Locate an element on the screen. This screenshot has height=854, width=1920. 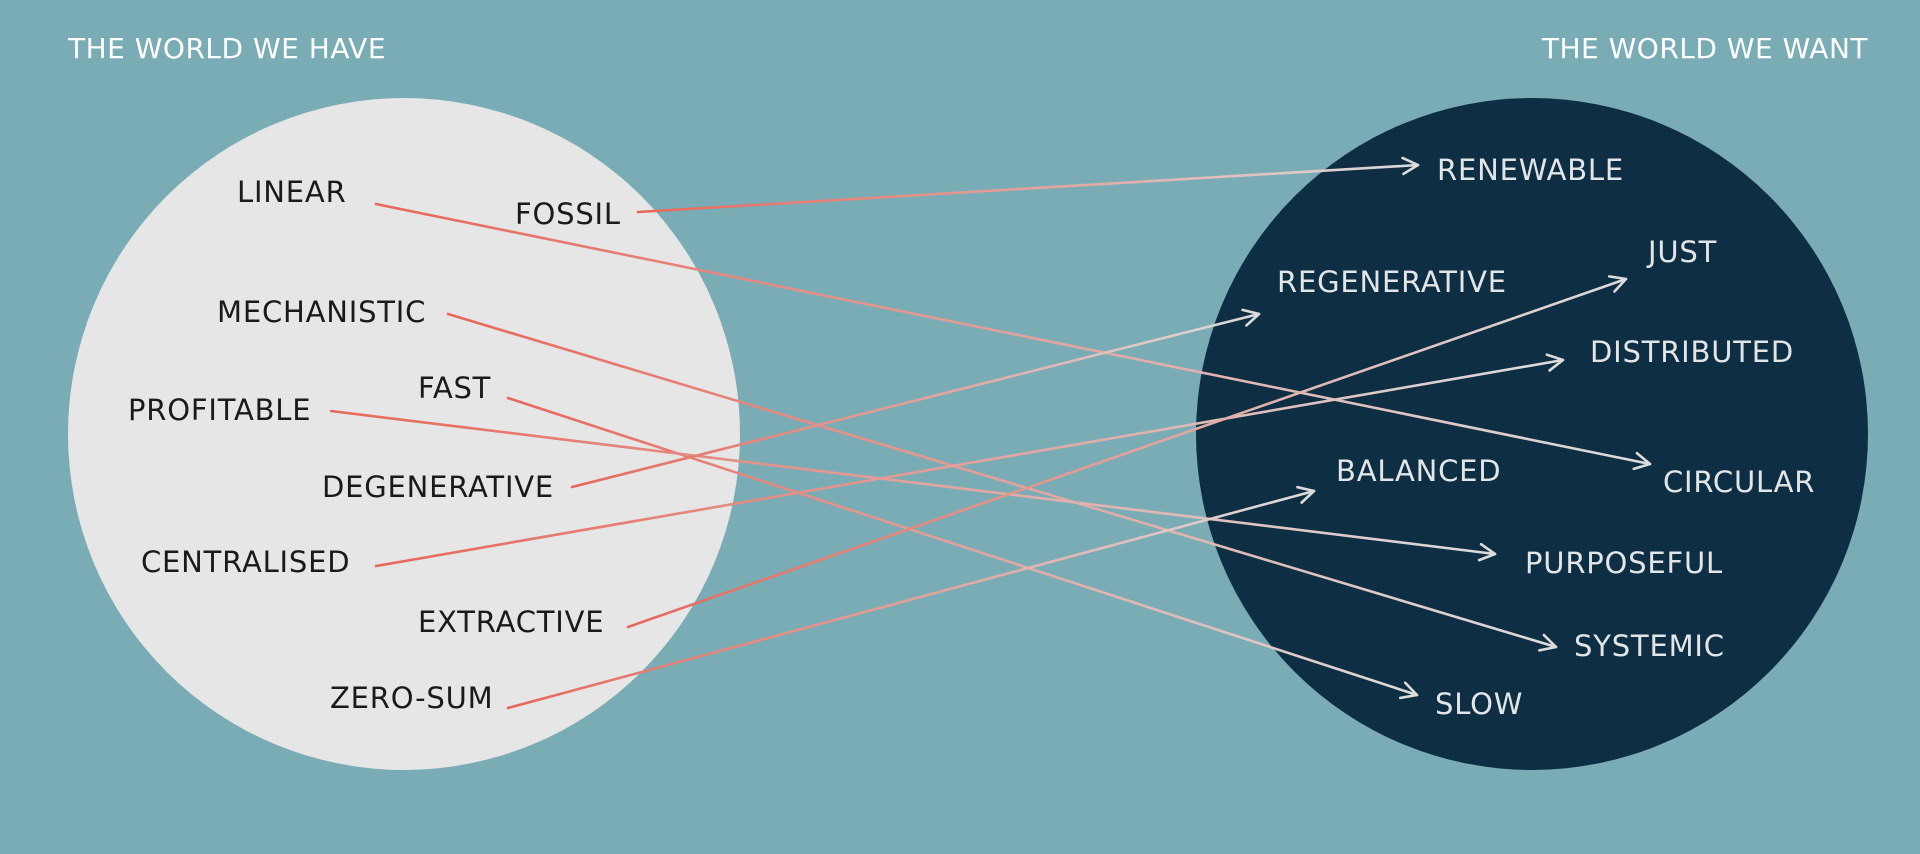
word-left-degenerative: DEGENERATIVE is located at coordinates (438, 487).